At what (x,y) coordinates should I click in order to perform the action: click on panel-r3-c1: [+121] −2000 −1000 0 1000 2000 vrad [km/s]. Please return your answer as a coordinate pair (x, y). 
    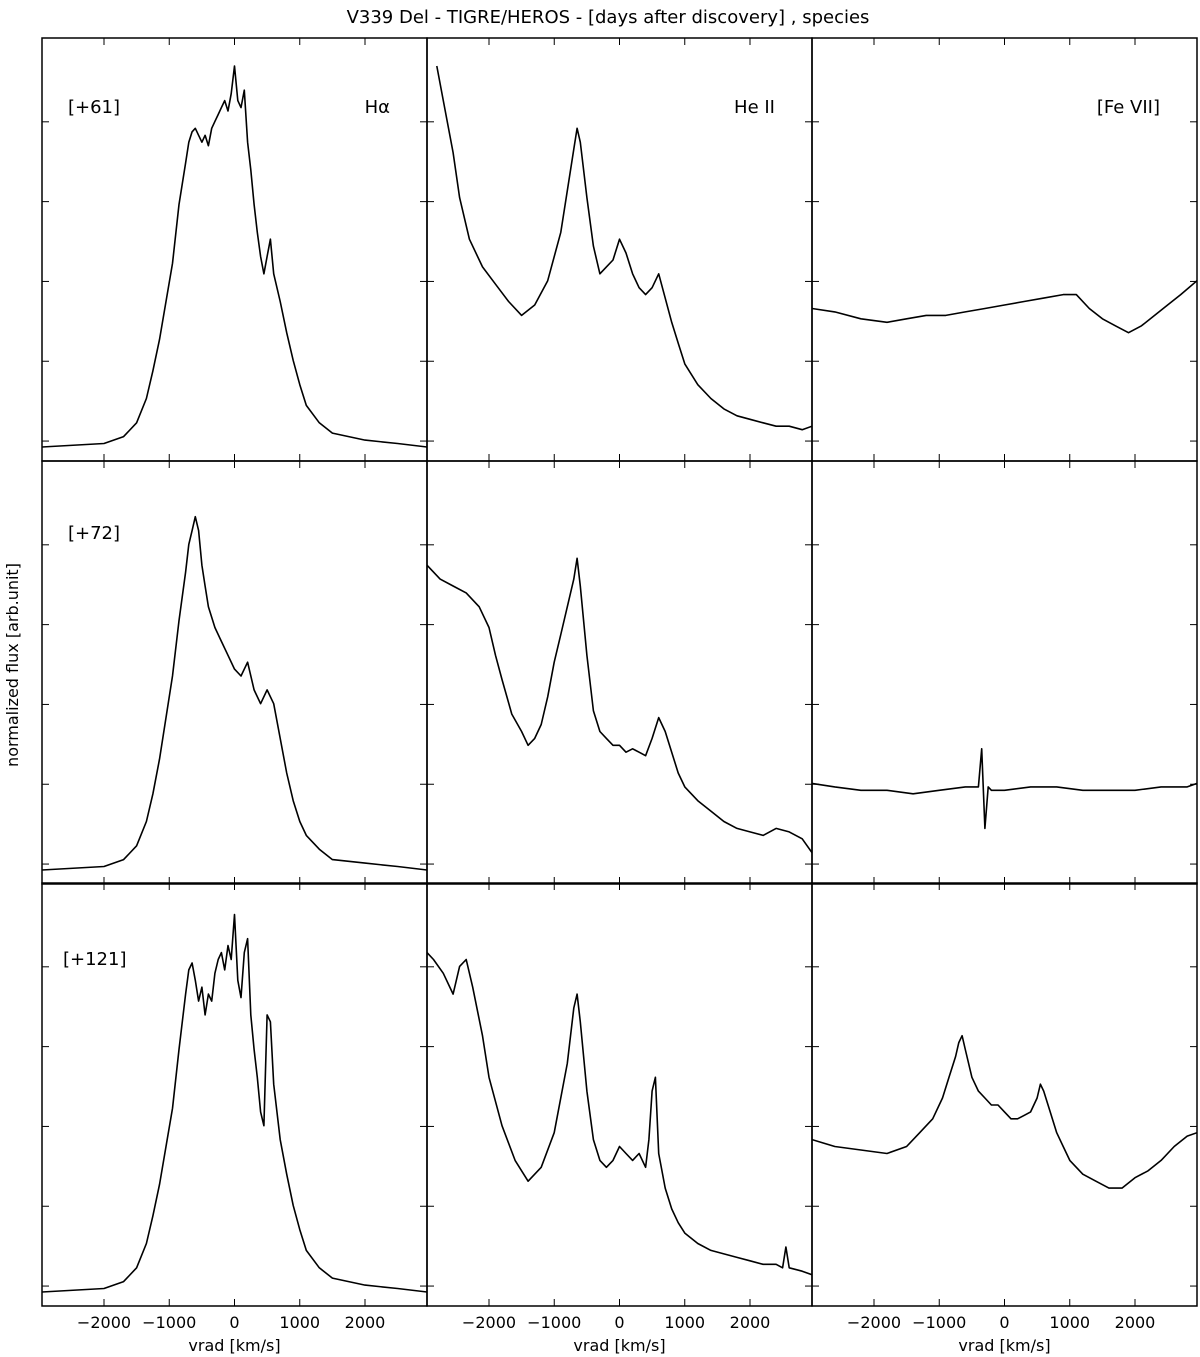
    Looking at the image, I should click on (234, 1118).